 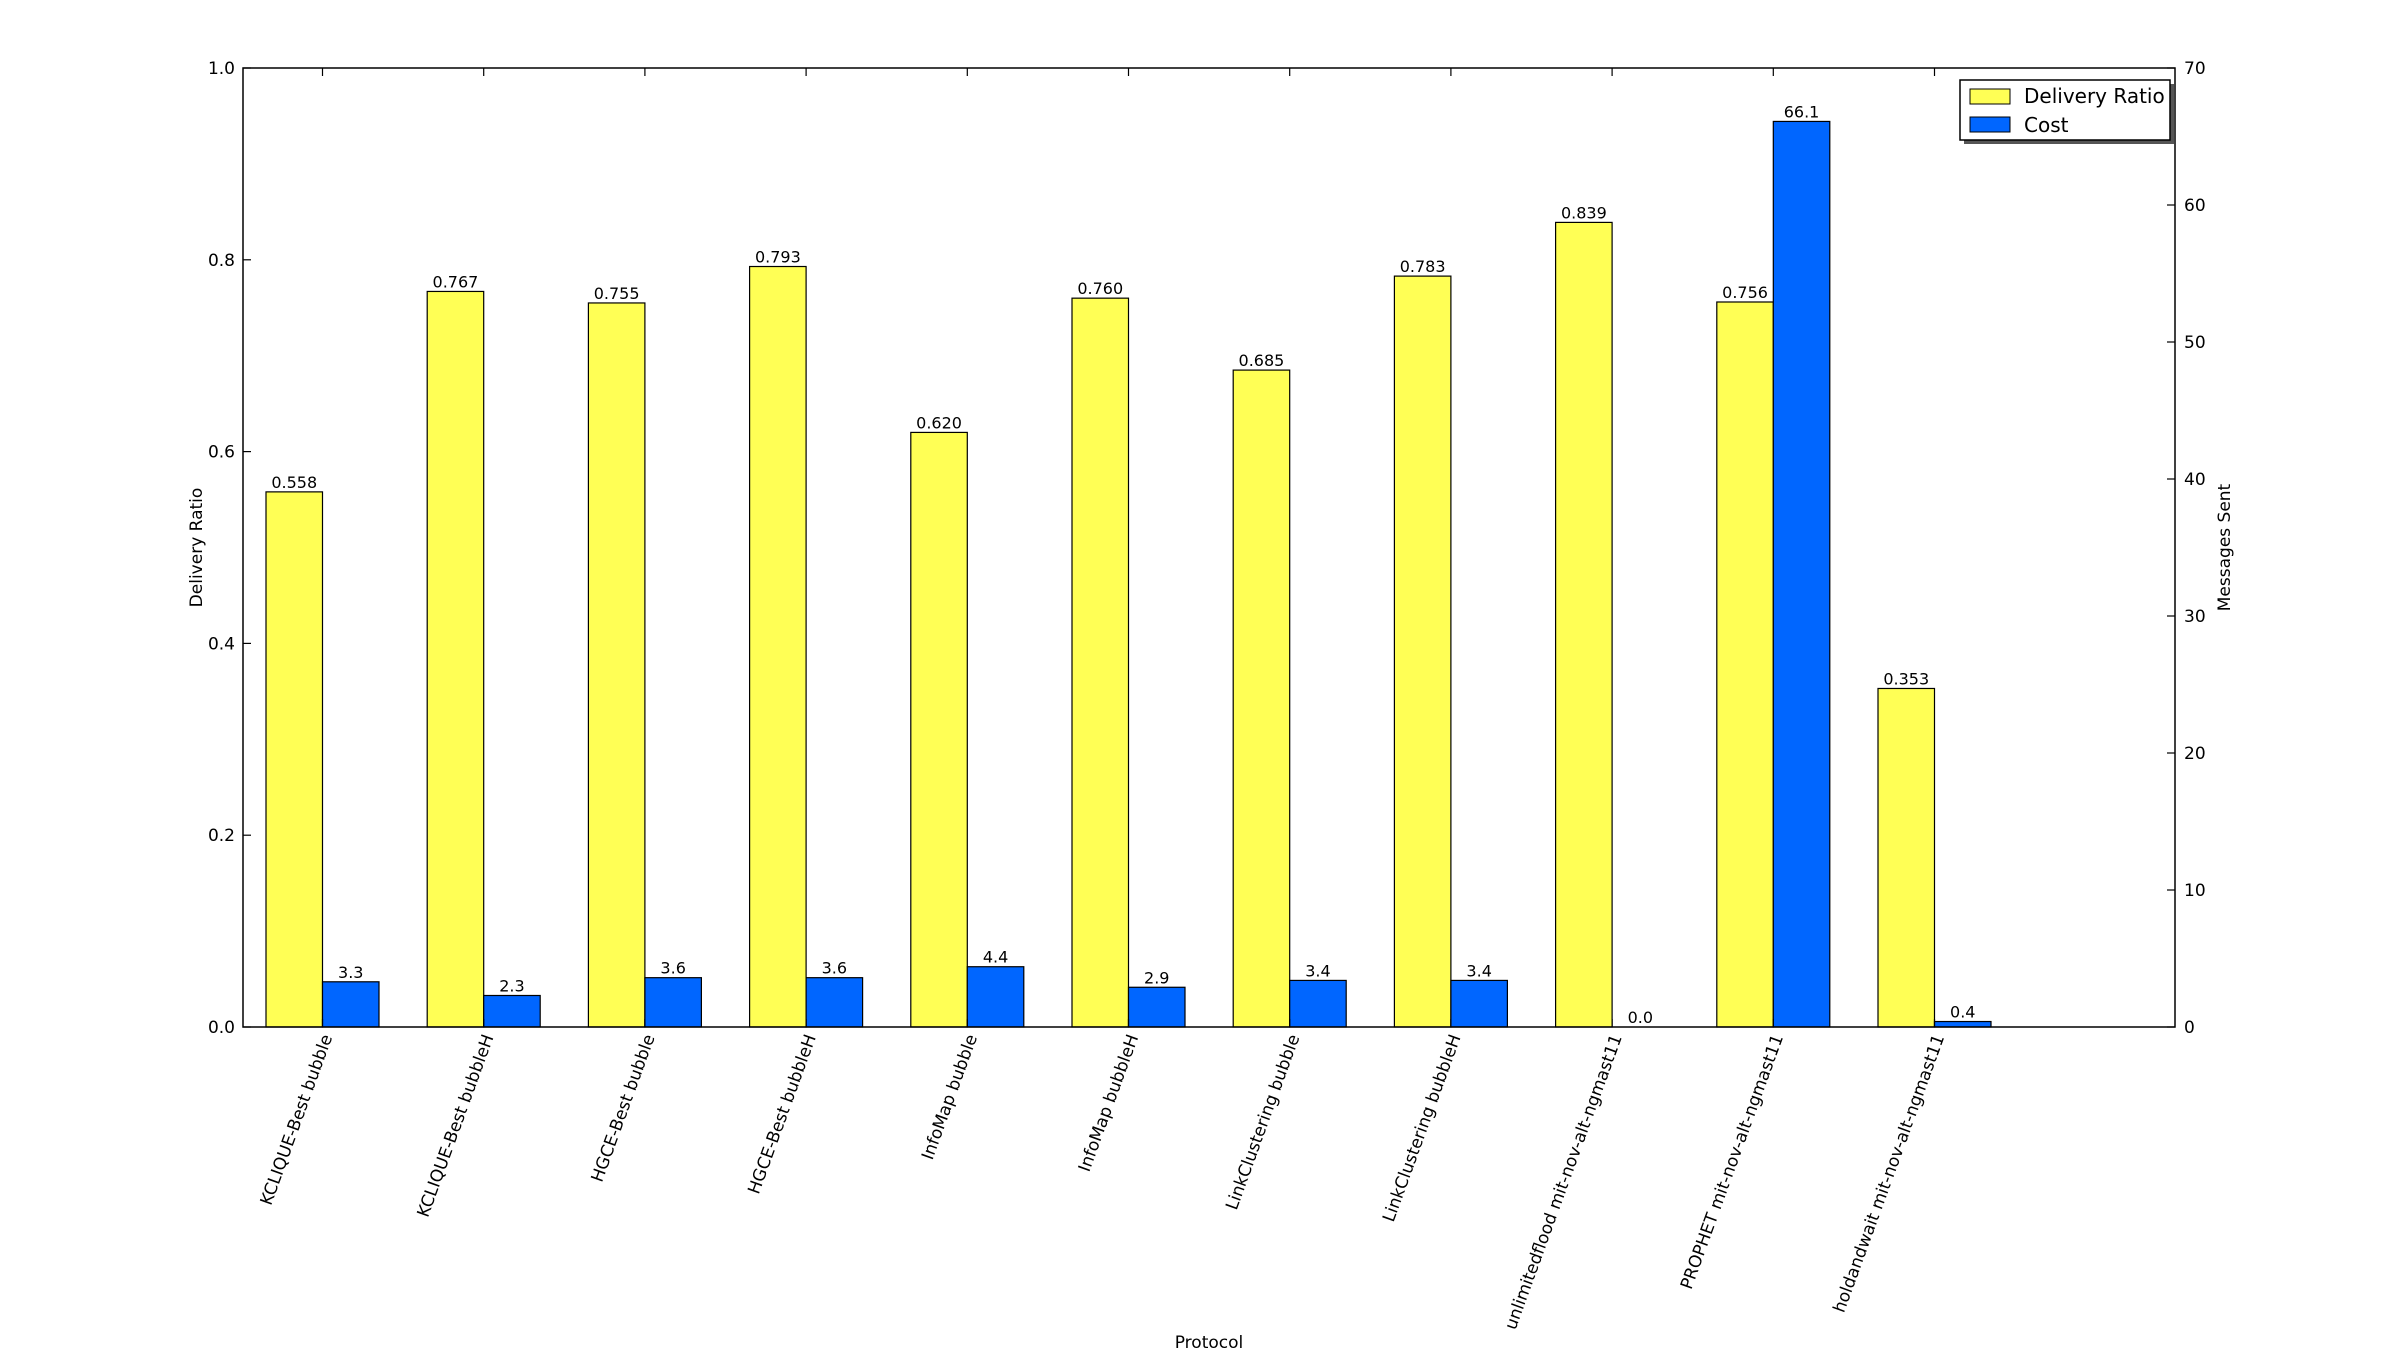 What do you see at coordinates (617, 293) in the screenshot?
I see `data-label-delivery-ratio: 0.755` at bounding box center [617, 293].